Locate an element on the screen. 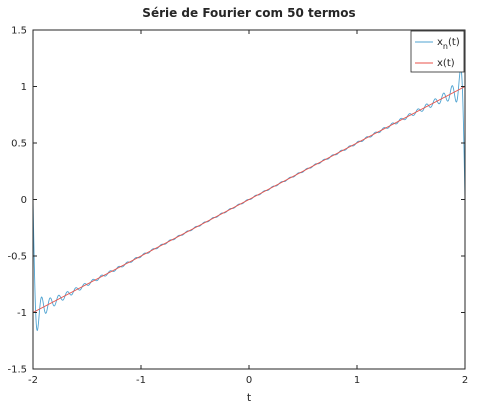 This screenshot has width=488, height=412. y-tick-label: 1.5 is located at coordinates (19, 31).